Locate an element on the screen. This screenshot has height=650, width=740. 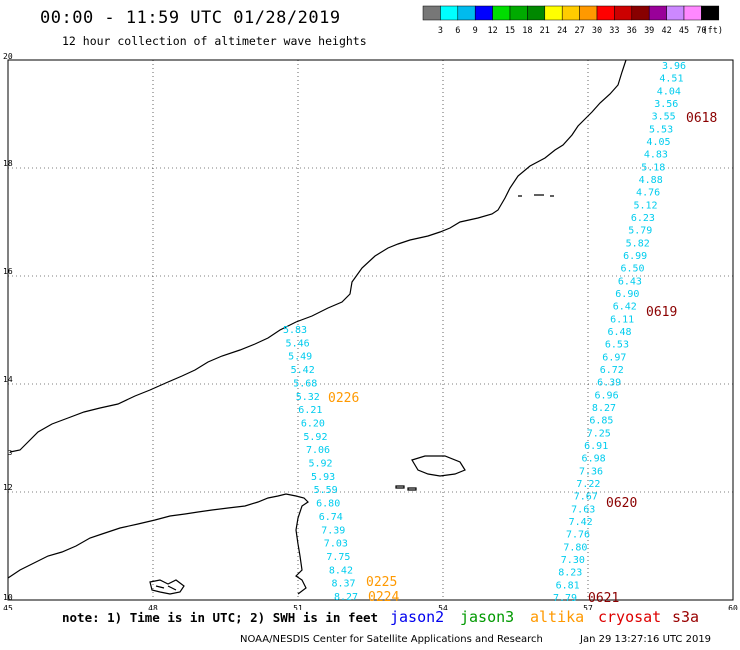
pass-time-label: 0224 is located at coordinates (383, 597).